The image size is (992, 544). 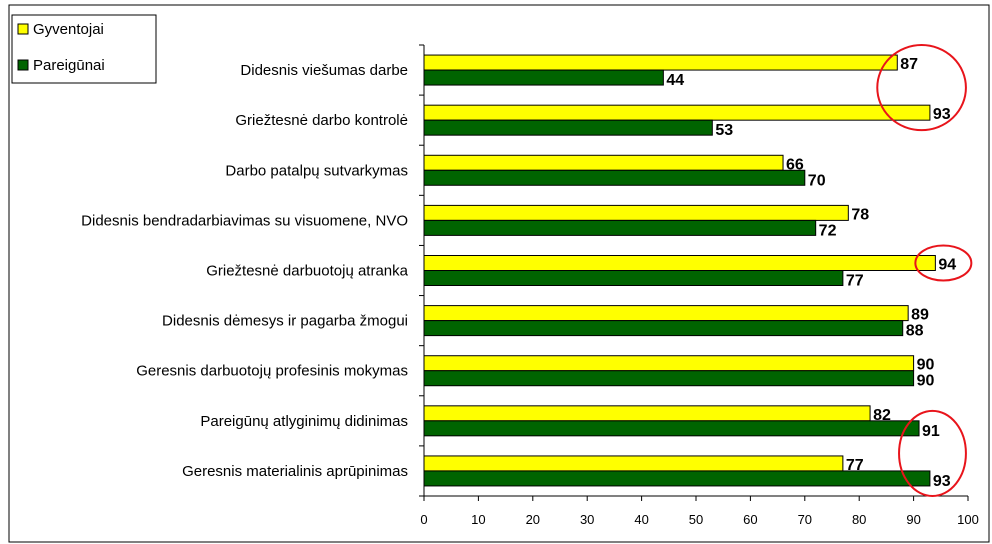 What do you see at coordinates (23, 29) in the screenshot?
I see `legend-swatch-gyventojai` at bounding box center [23, 29].